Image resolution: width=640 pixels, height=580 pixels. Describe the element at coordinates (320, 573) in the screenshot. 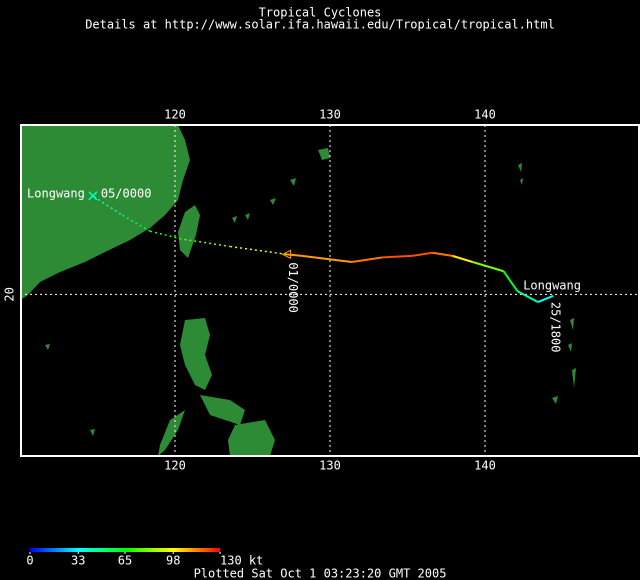

I see `footer: Plotted Sat Oct 1 03:23:20 GMT 2005` at that location.